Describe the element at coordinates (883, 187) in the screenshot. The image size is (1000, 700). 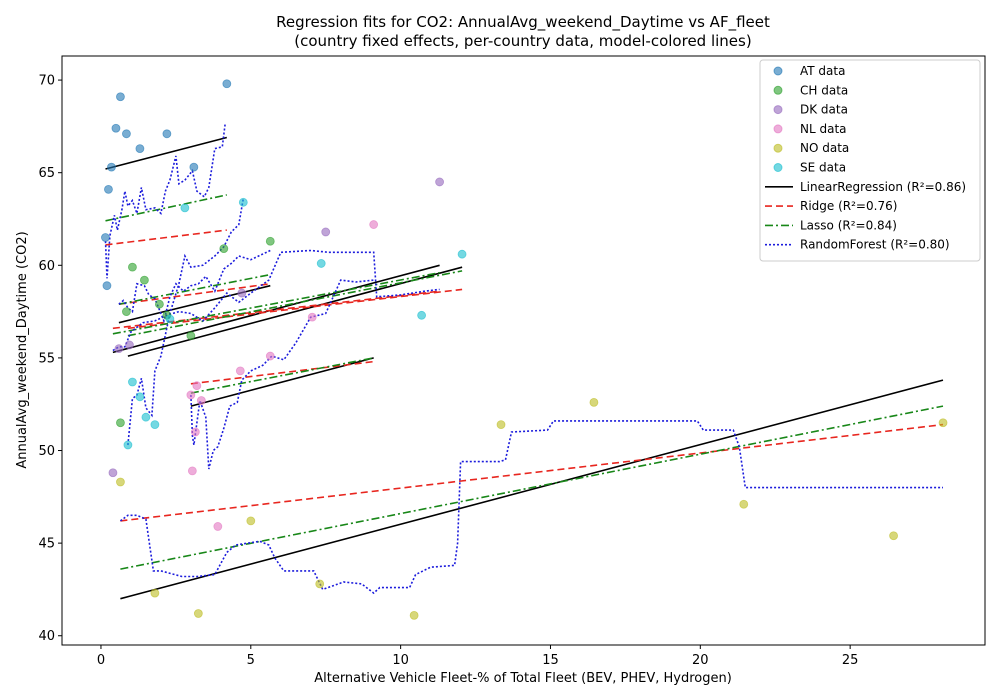
I see `legend-label: LinearRegression (R²=0.86)` at that location.